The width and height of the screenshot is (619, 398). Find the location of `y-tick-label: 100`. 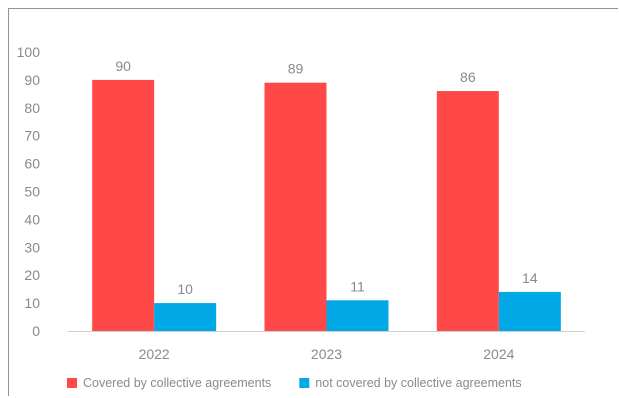

y-tick-label: 100 is located at coordinates (29, 52).